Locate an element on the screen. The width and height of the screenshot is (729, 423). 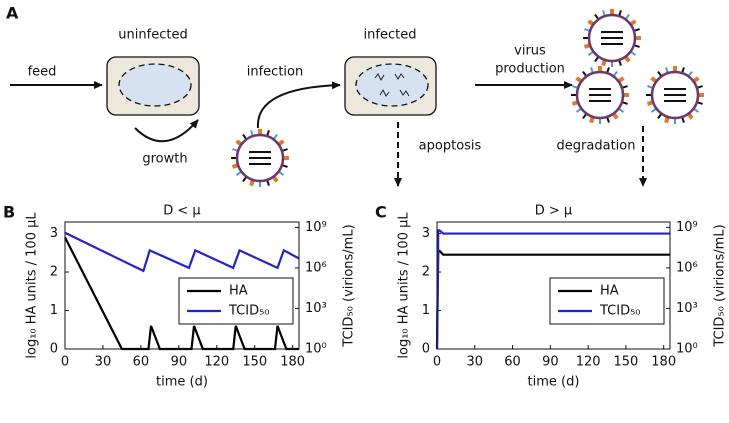
cell-label: uninfected is located at coordinates (152, 35).